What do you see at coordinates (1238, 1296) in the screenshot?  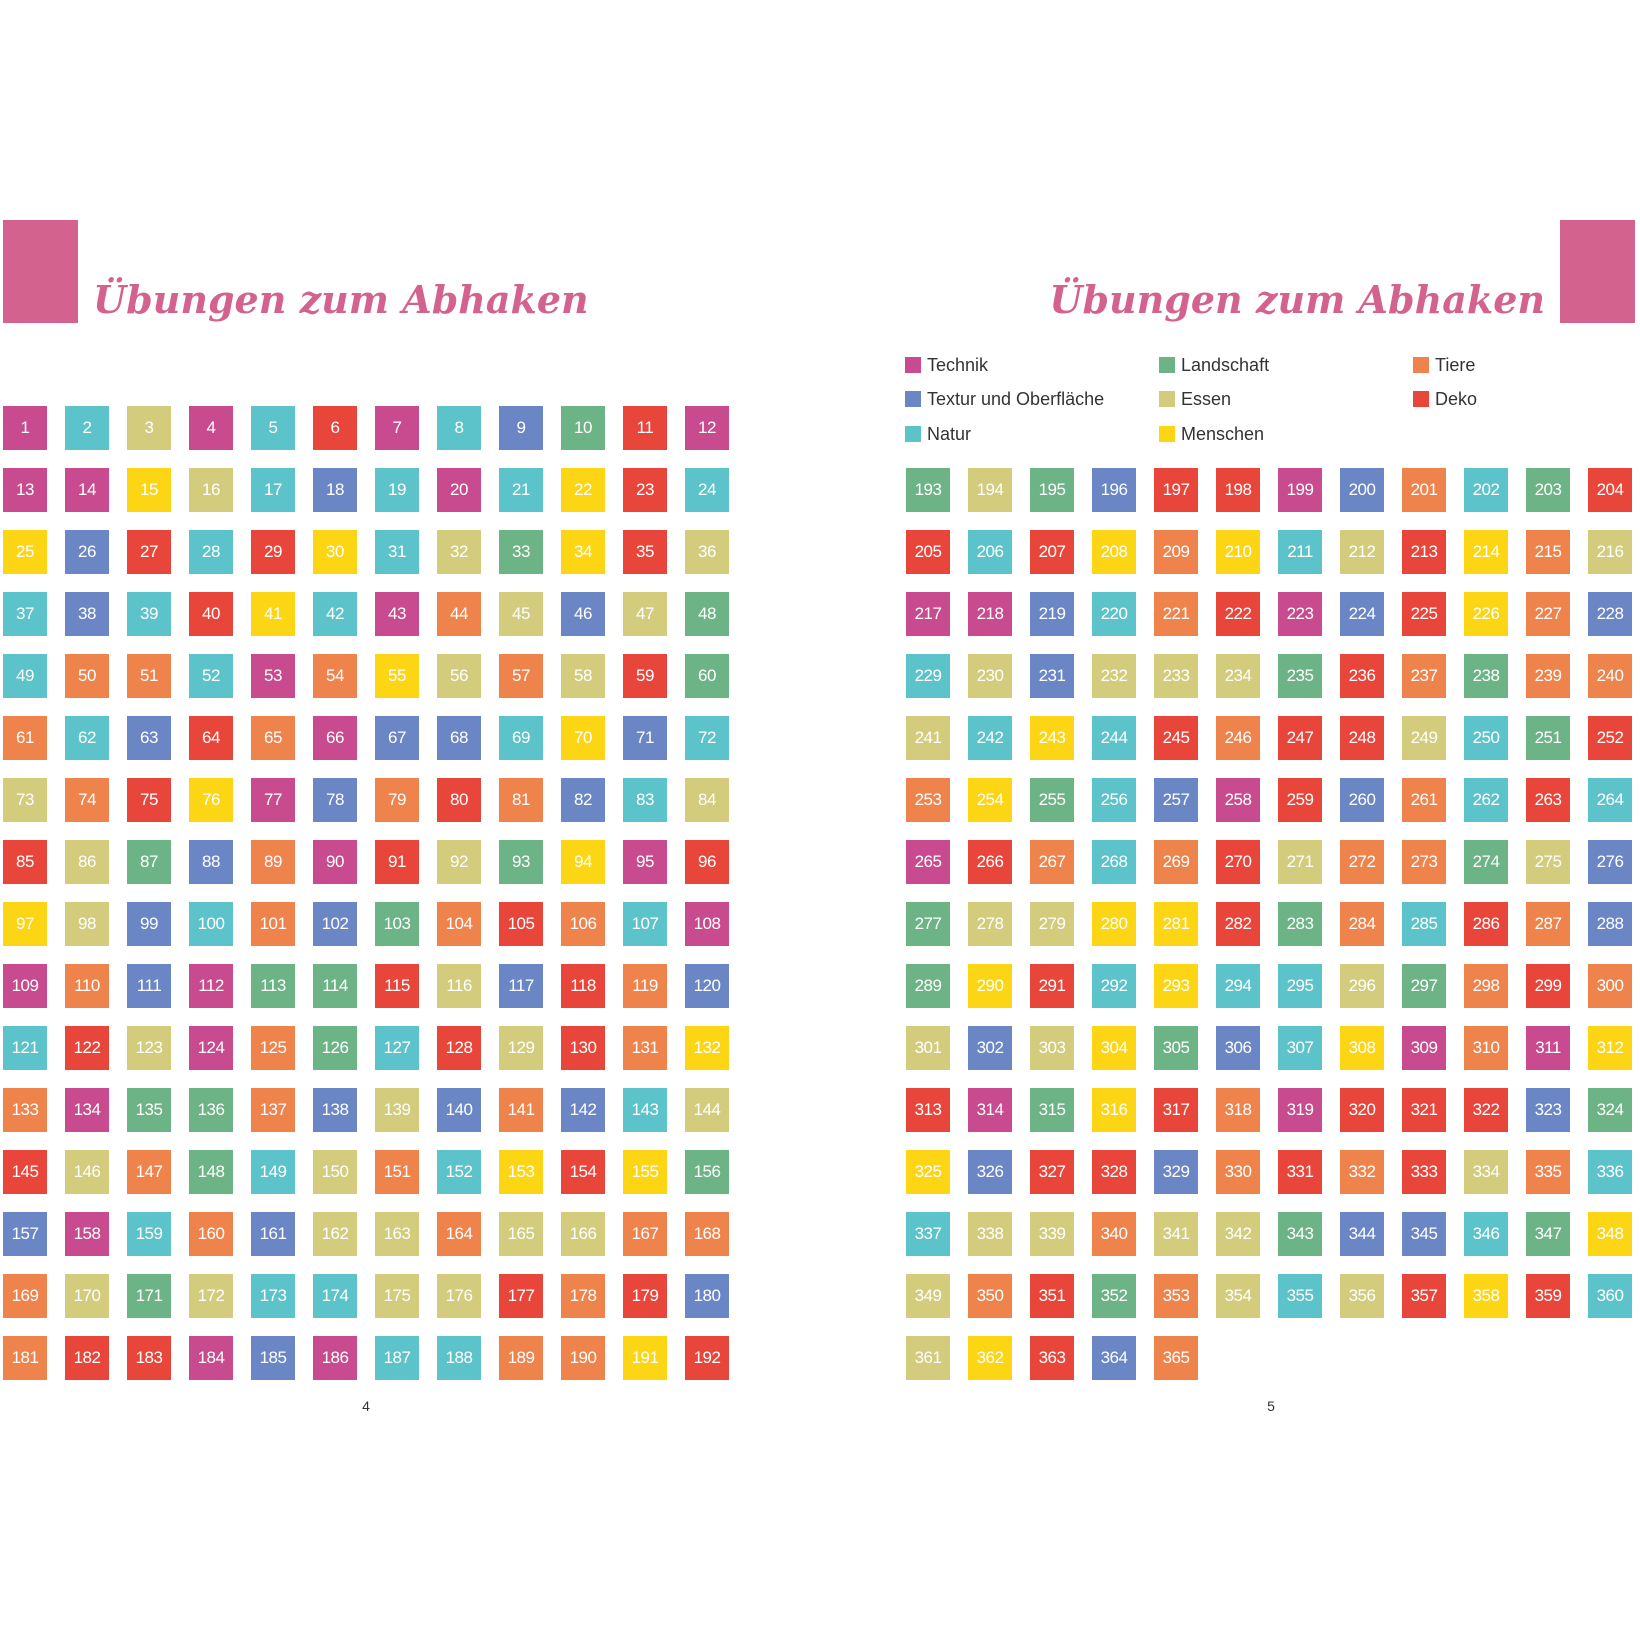 I see `exercise-checkbox-354: 354` at bounding box center [1238, 1296].